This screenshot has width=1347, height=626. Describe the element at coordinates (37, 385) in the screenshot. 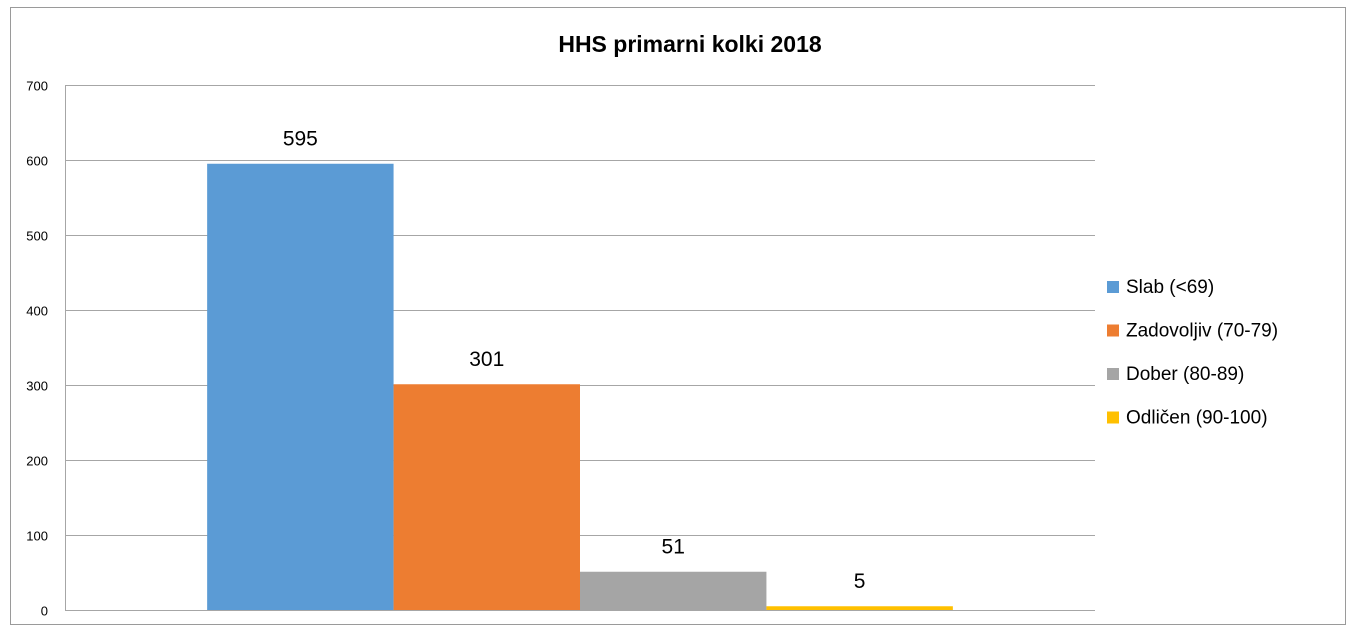

I see `y-tick-label: 300` at that location.